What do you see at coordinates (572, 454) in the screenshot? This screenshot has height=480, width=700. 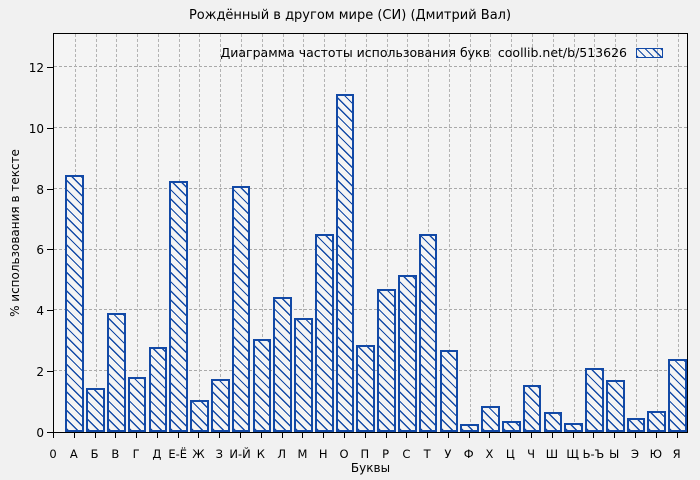 I see `x-tick-label: Щ` at bounding box center [572, 454].